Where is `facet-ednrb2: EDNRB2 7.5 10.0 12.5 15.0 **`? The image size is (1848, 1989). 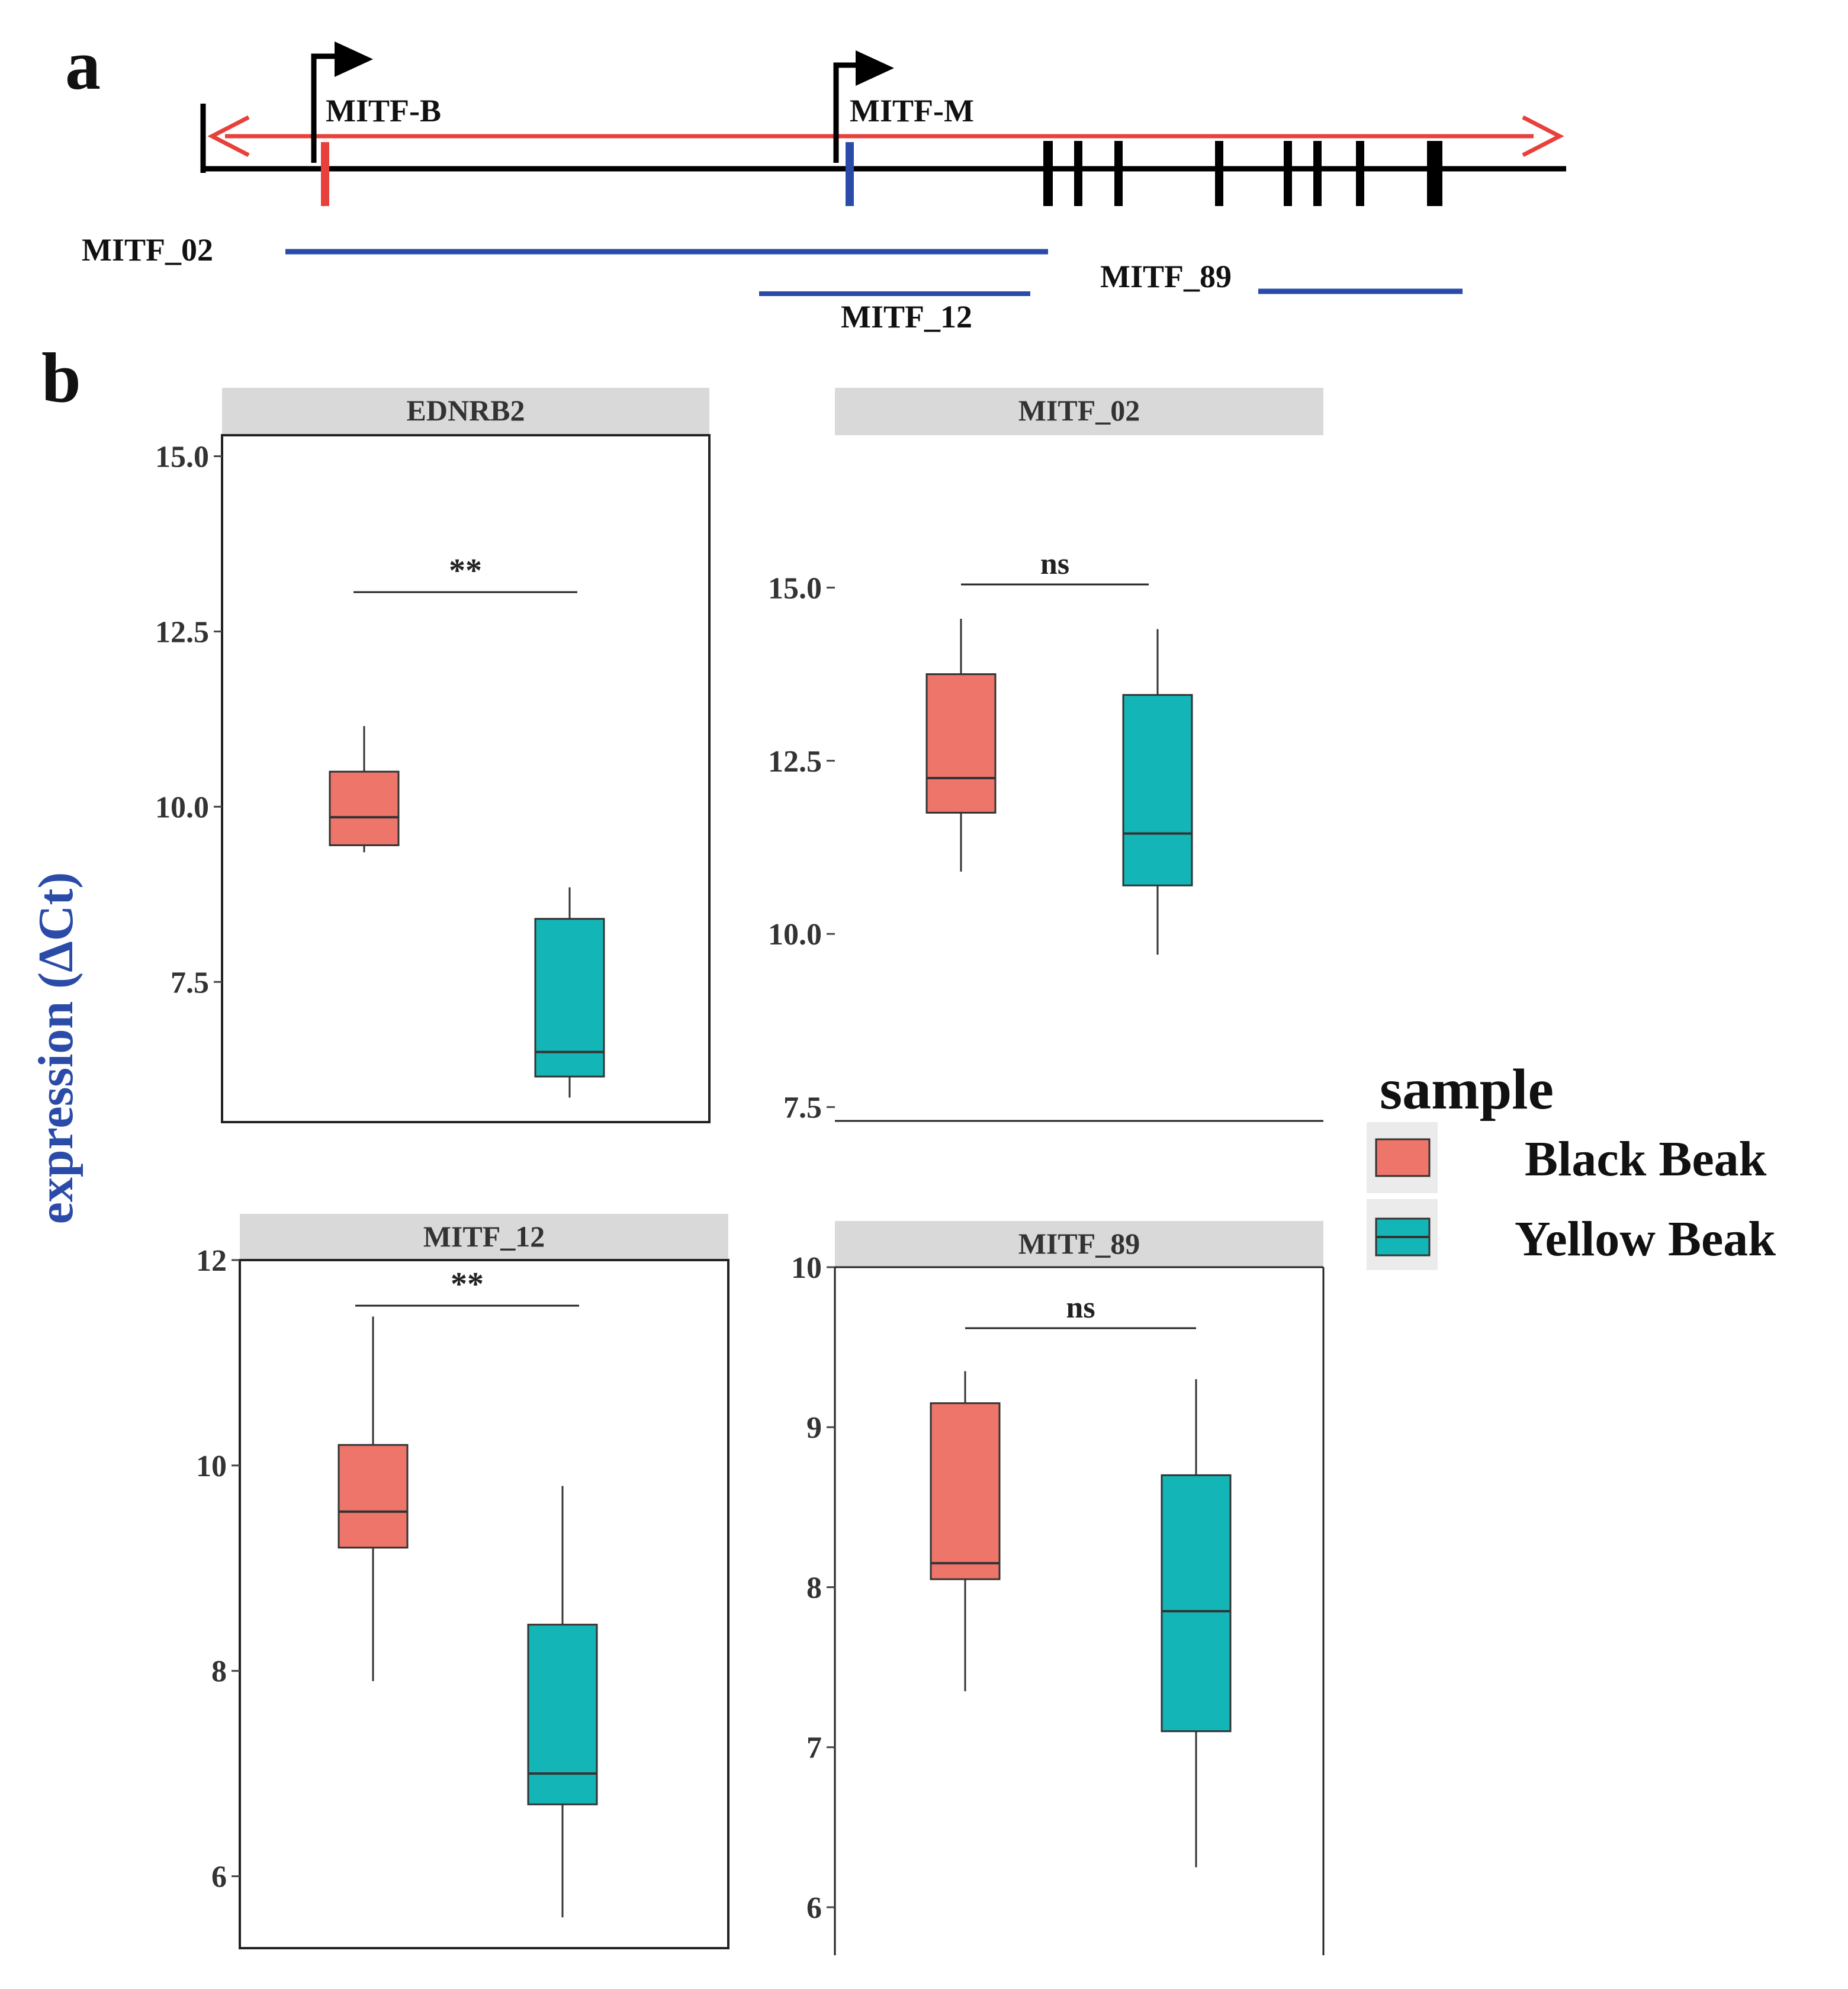
facet-ednrb2: EDNRB2 7.5 10.0 12.5 15.0 ** is located at coordinates (433, 755).